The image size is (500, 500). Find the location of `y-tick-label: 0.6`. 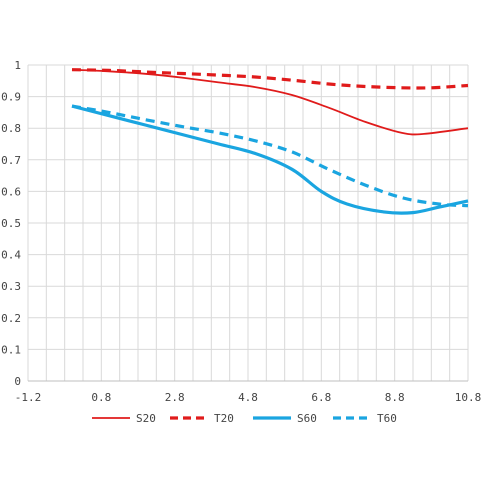

y-tick-label: 0.6 is located at coordinates (11, 191).